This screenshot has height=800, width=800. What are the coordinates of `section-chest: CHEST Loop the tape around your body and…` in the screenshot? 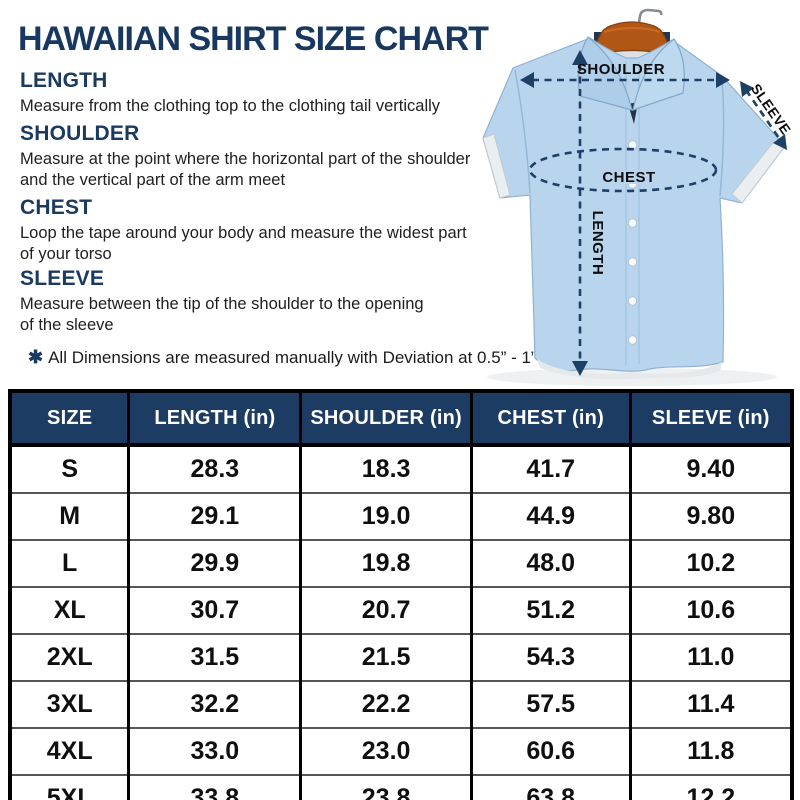 It's located at (259, 230).